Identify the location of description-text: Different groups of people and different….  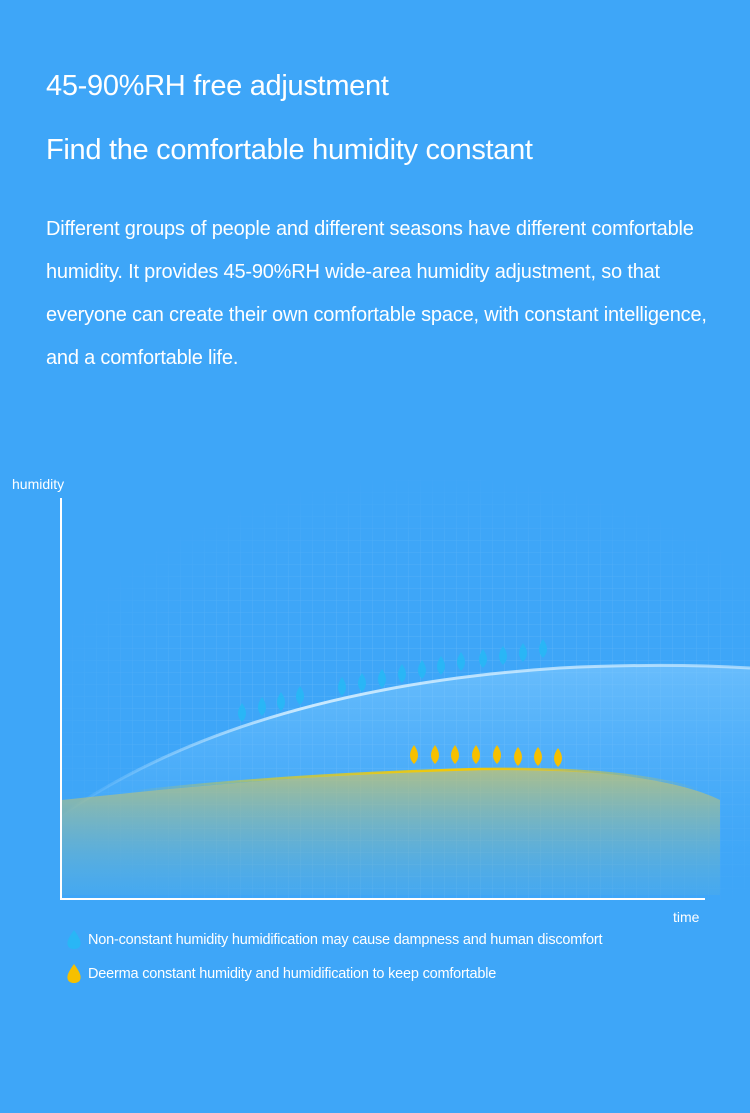
(376, 293).